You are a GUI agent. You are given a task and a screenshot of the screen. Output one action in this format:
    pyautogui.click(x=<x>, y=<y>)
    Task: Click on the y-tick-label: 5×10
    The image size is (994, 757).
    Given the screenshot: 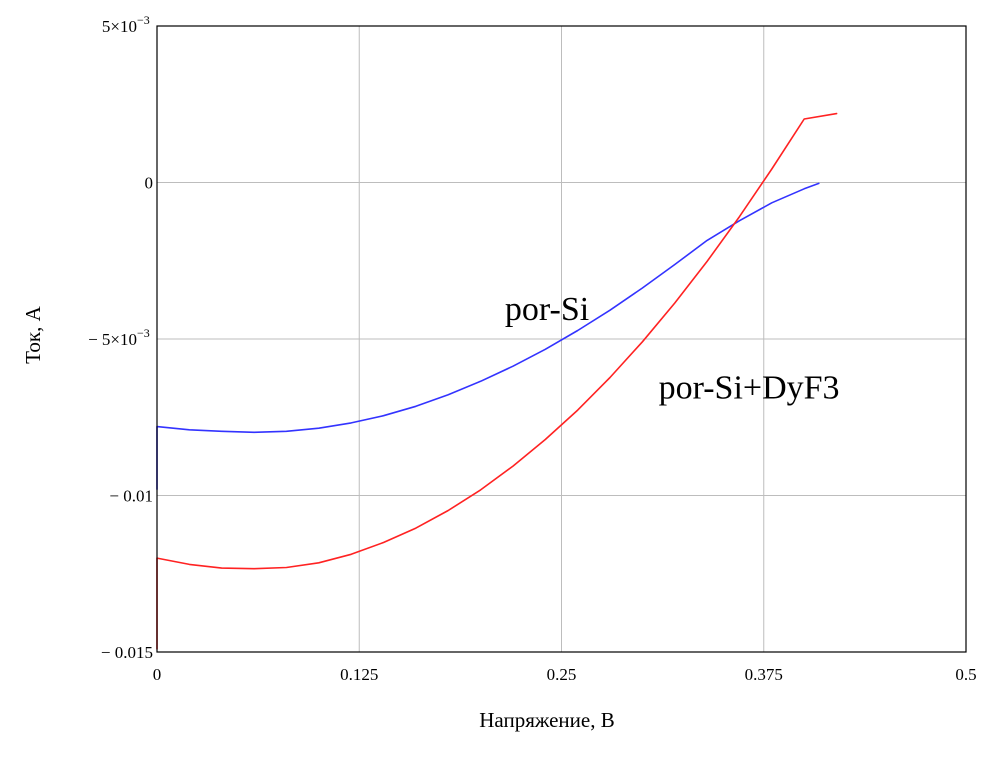 What is the action you would take?
    pyautogui.click(x=119, y=26)
    